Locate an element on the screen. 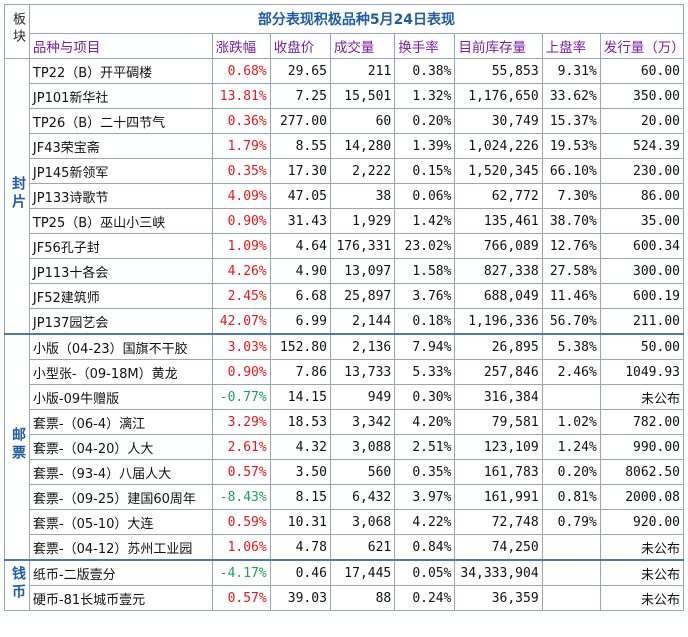 The image size is (688, 637). cell-turnover: 1.39% is located at coordinates (425, 146).